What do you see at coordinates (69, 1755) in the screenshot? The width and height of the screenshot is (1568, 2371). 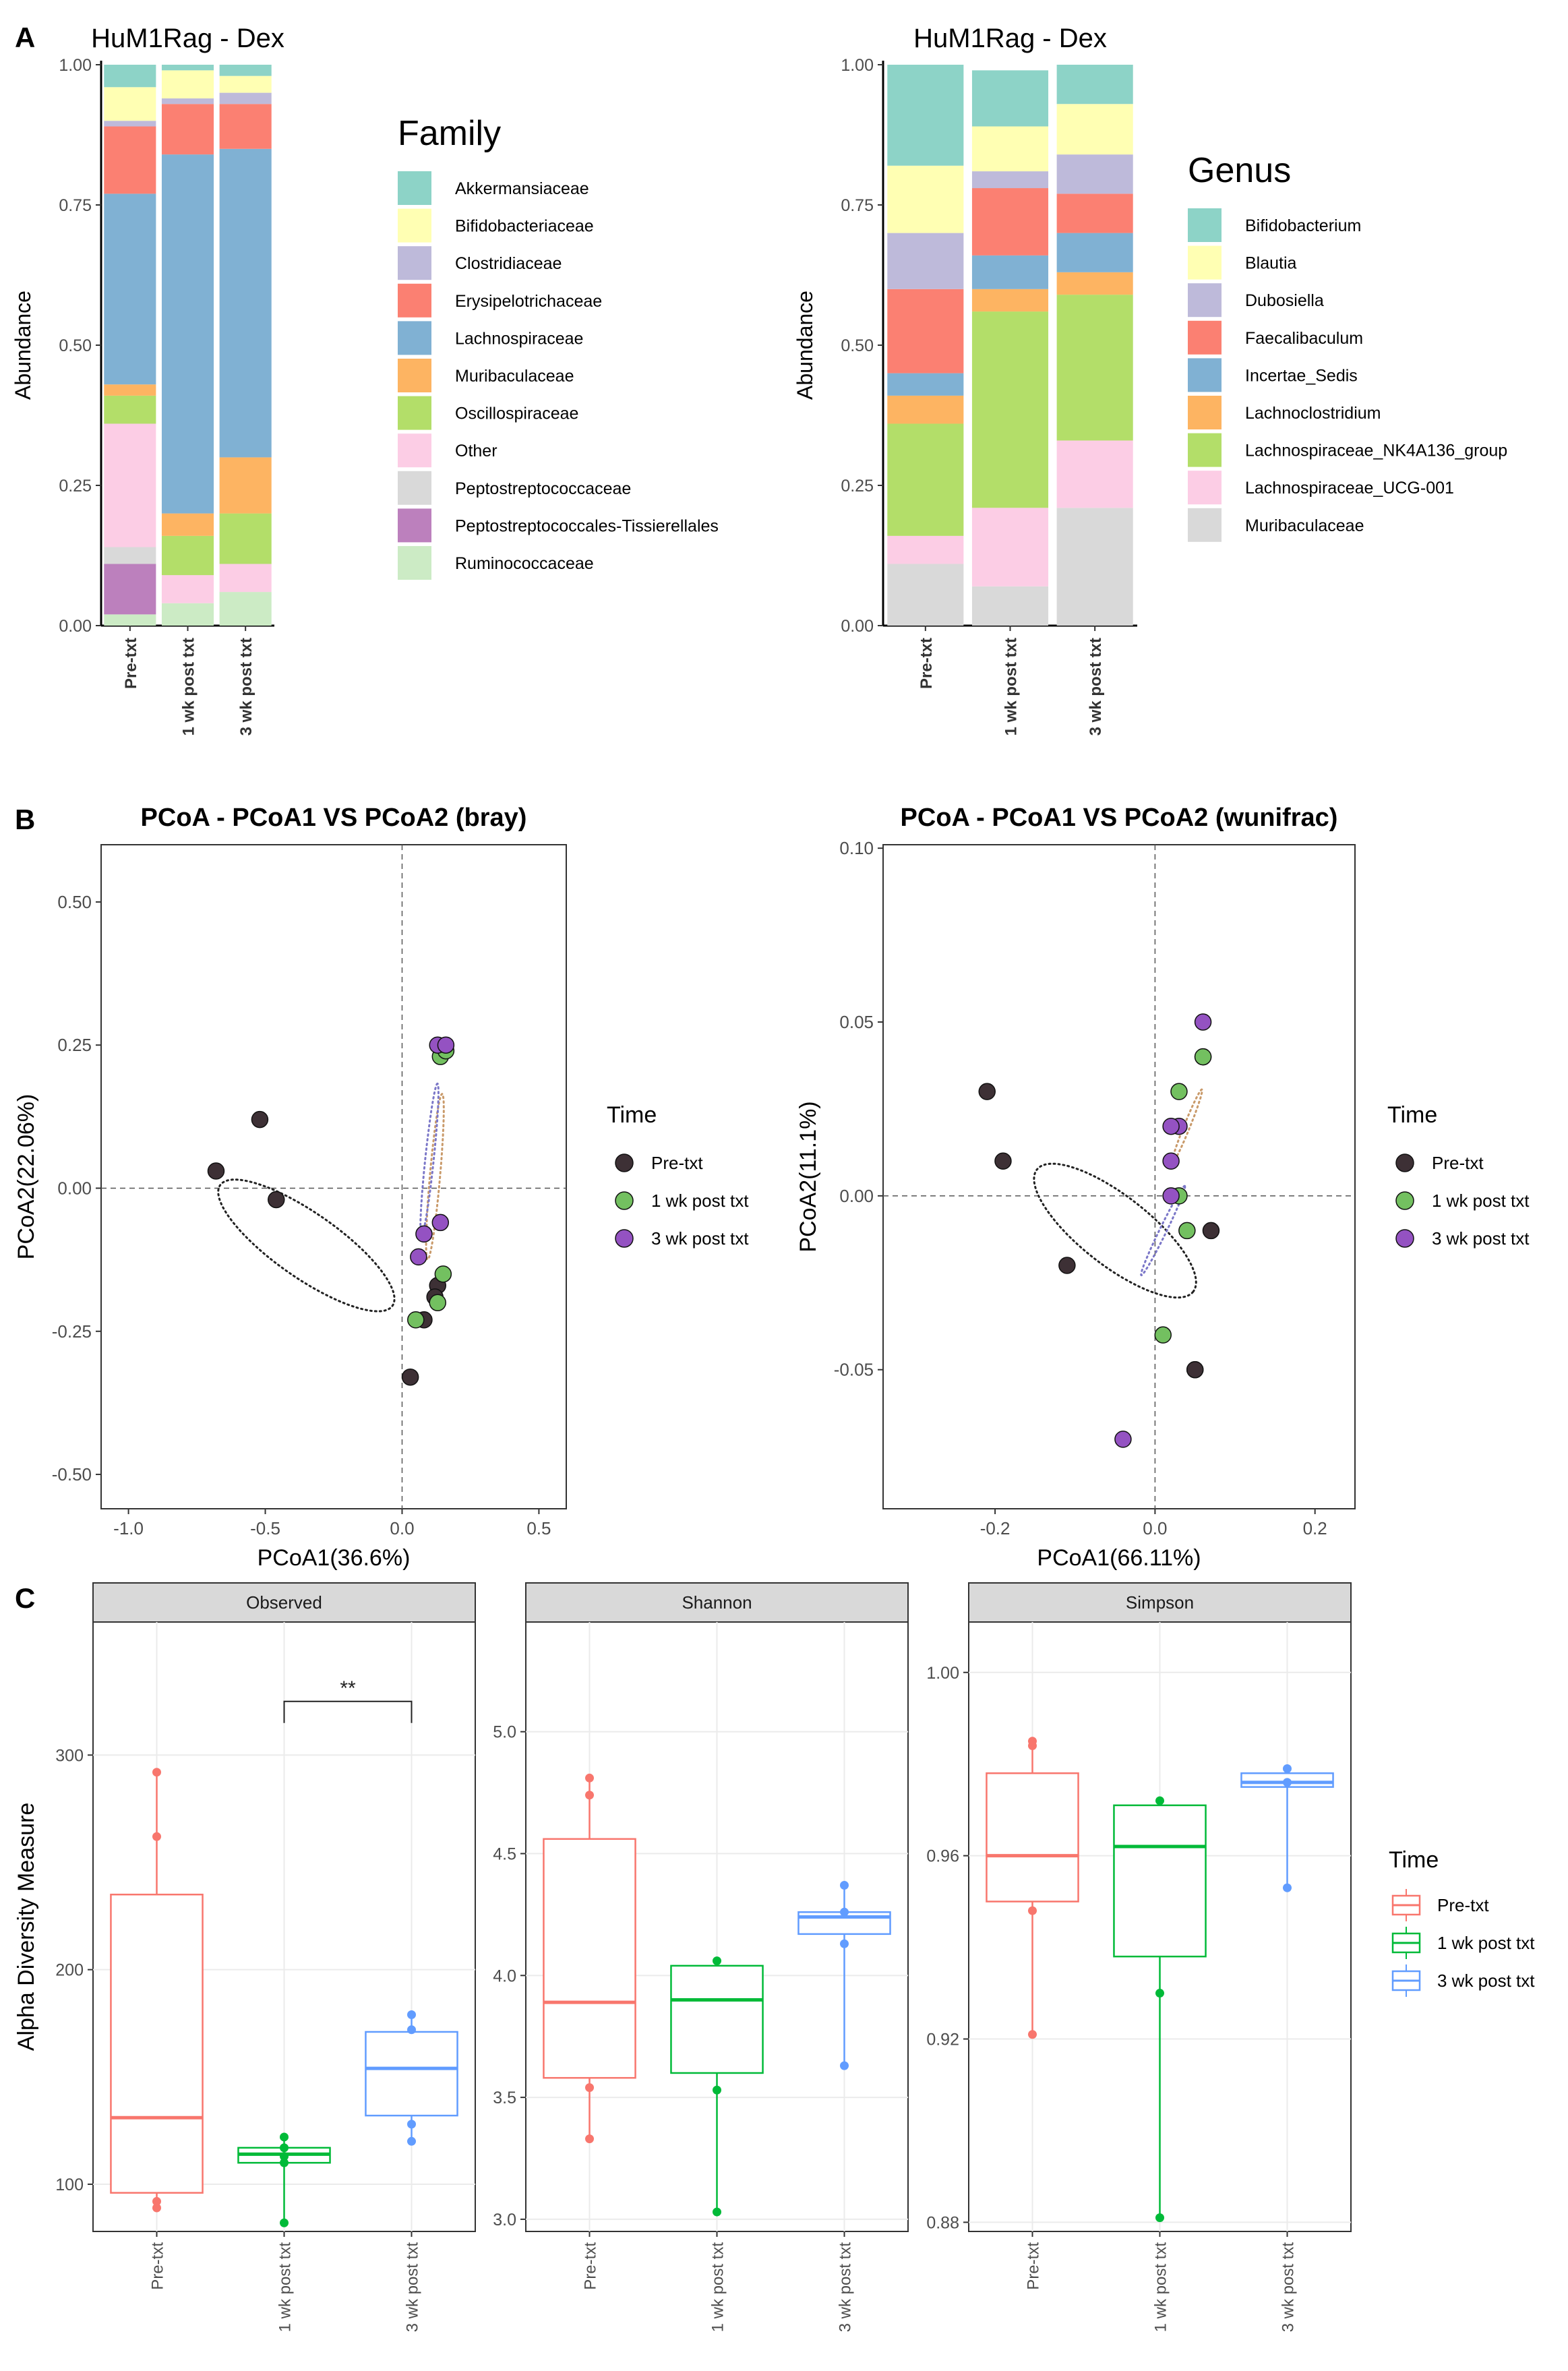 I see `y-tick-label: 300` at bounding box center [69, 1755].